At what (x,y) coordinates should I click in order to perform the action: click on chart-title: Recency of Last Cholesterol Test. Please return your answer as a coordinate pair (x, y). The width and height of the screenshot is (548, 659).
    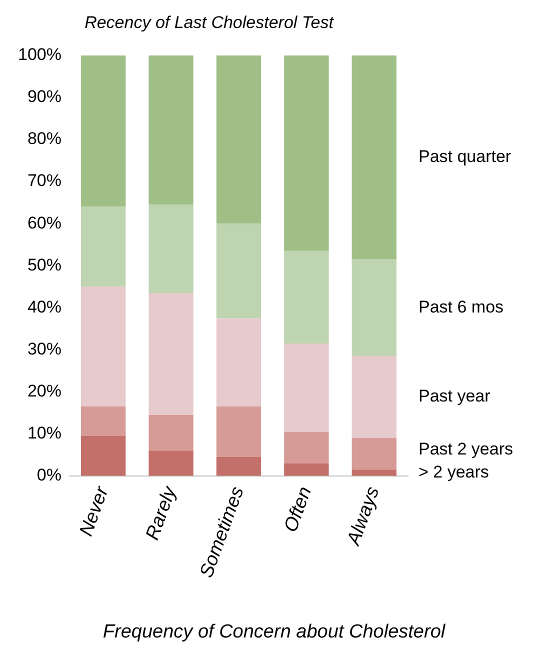
    Looking at the image, I should click on (209, 22).